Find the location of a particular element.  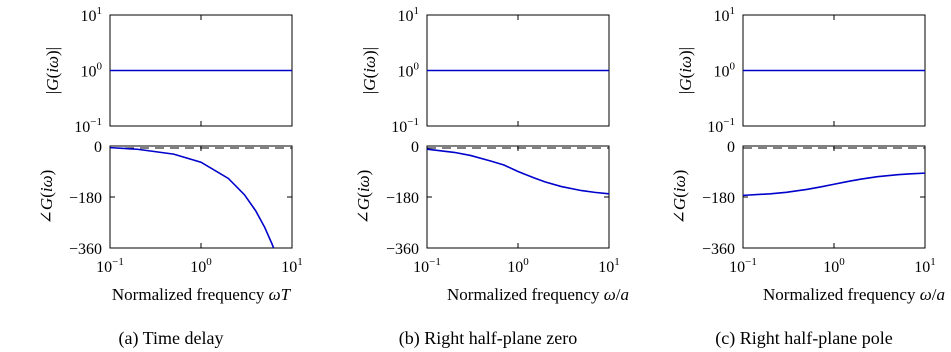

panel-caption: (a) Time delay is located at coordinates (171, 338).